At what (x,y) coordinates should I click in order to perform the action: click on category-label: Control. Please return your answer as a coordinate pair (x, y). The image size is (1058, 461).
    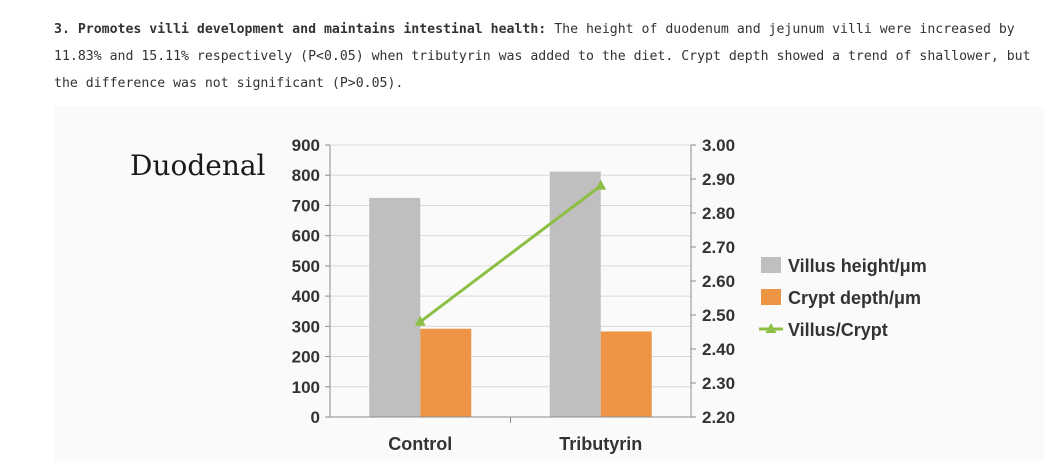
    Looking at the image, I should click on (420, 444).